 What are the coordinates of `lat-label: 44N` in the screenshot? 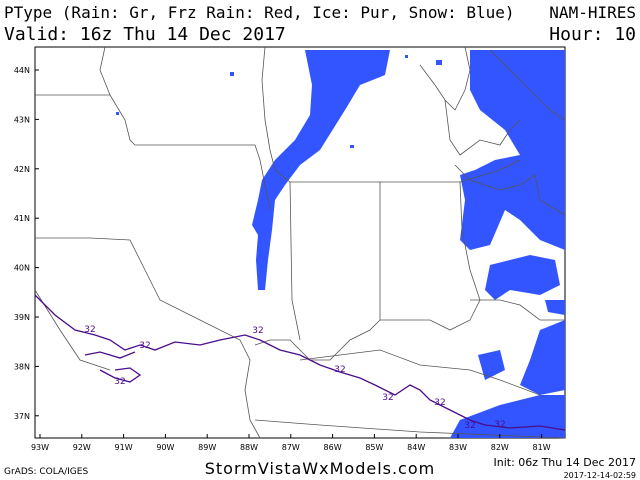 It's located at (22, 70).